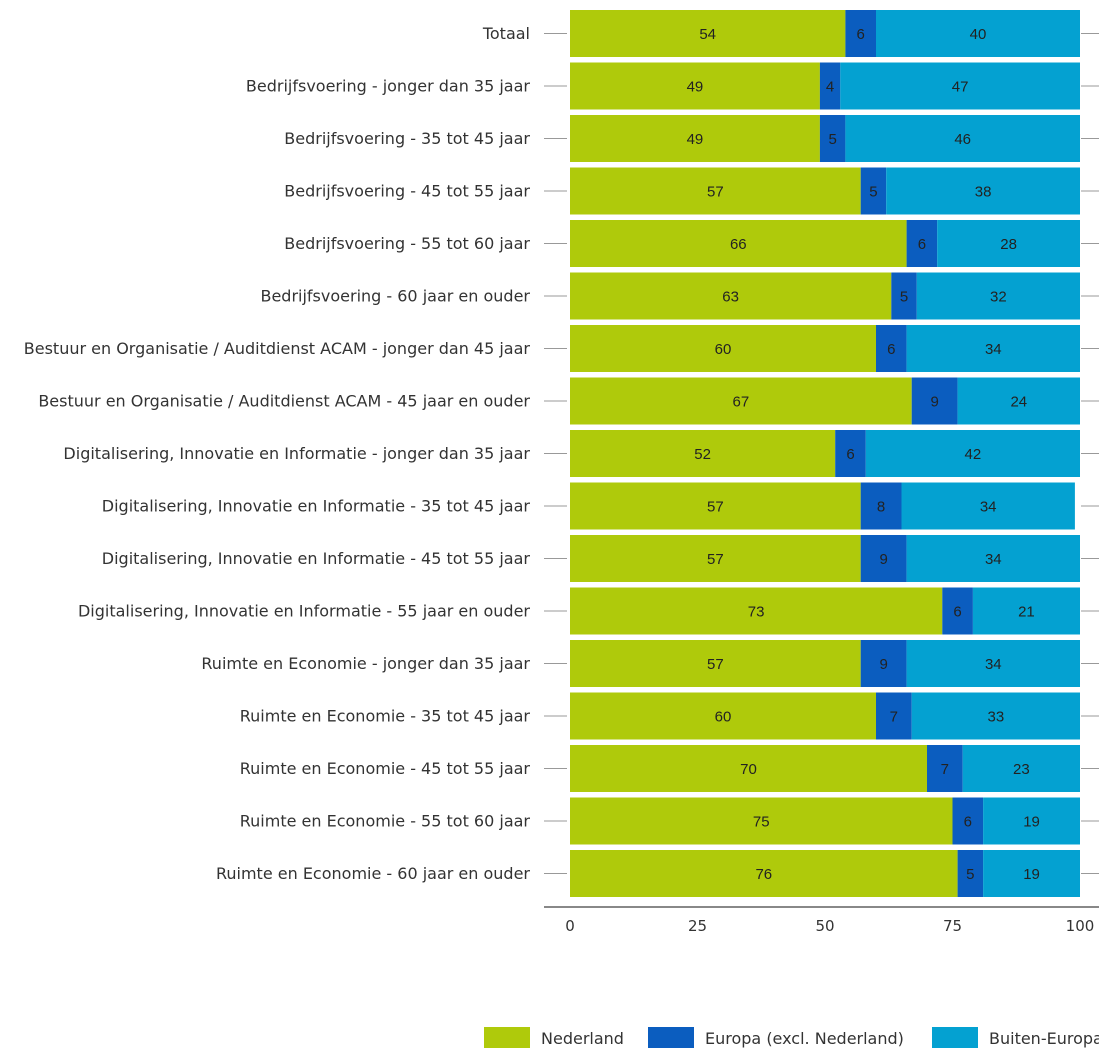  I want to click on x-tick-label: 50, so click(824, 926).